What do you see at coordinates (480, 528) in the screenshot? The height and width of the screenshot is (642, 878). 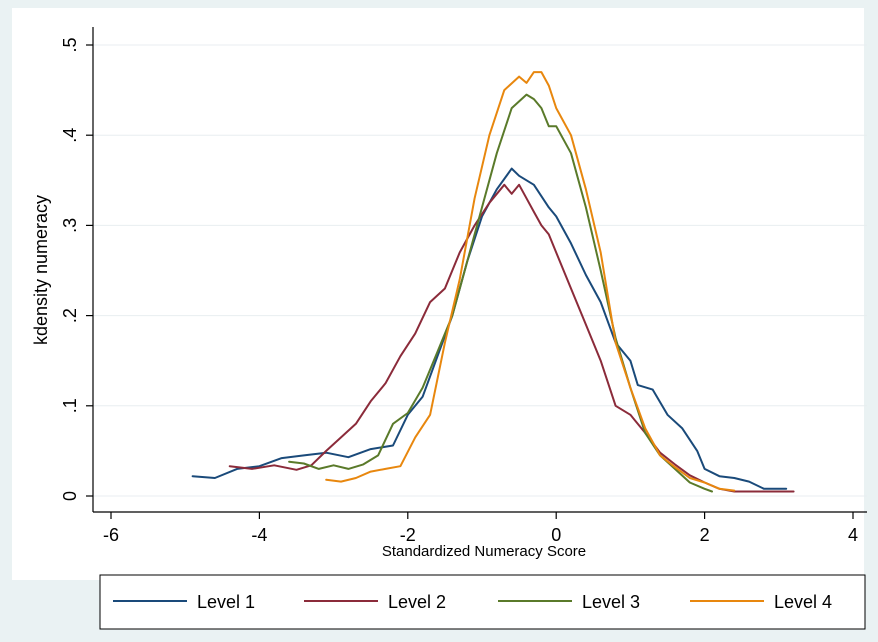 I see `x-ticks: -6 -4 -2 0 2 4` at bounding box center [480, 528].